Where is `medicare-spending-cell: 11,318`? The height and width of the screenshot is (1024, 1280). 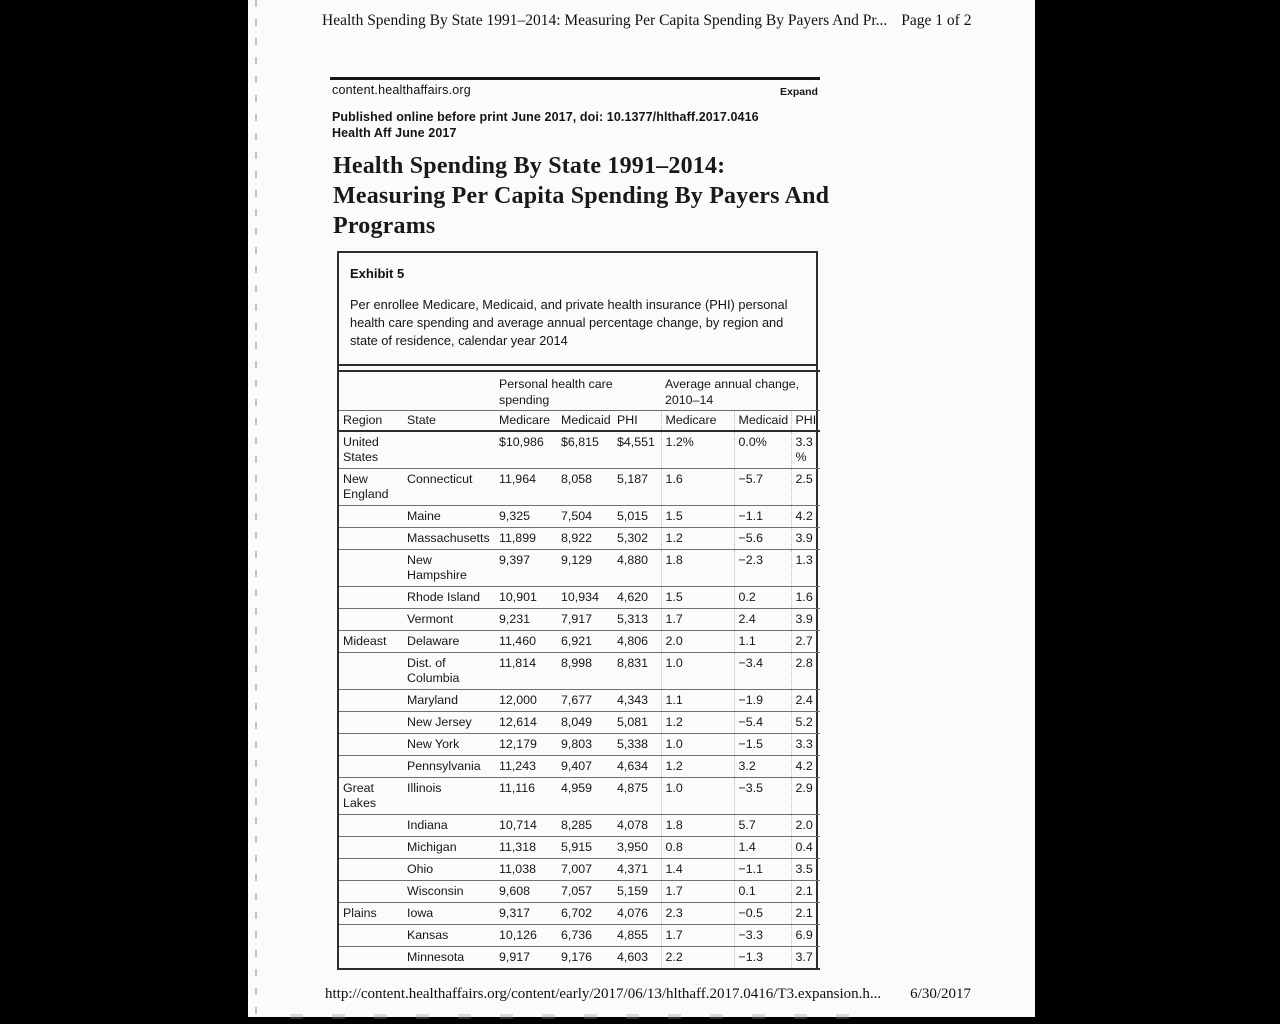 medicare-spending-cell: 11,318 is located at coordinates (526, 847).